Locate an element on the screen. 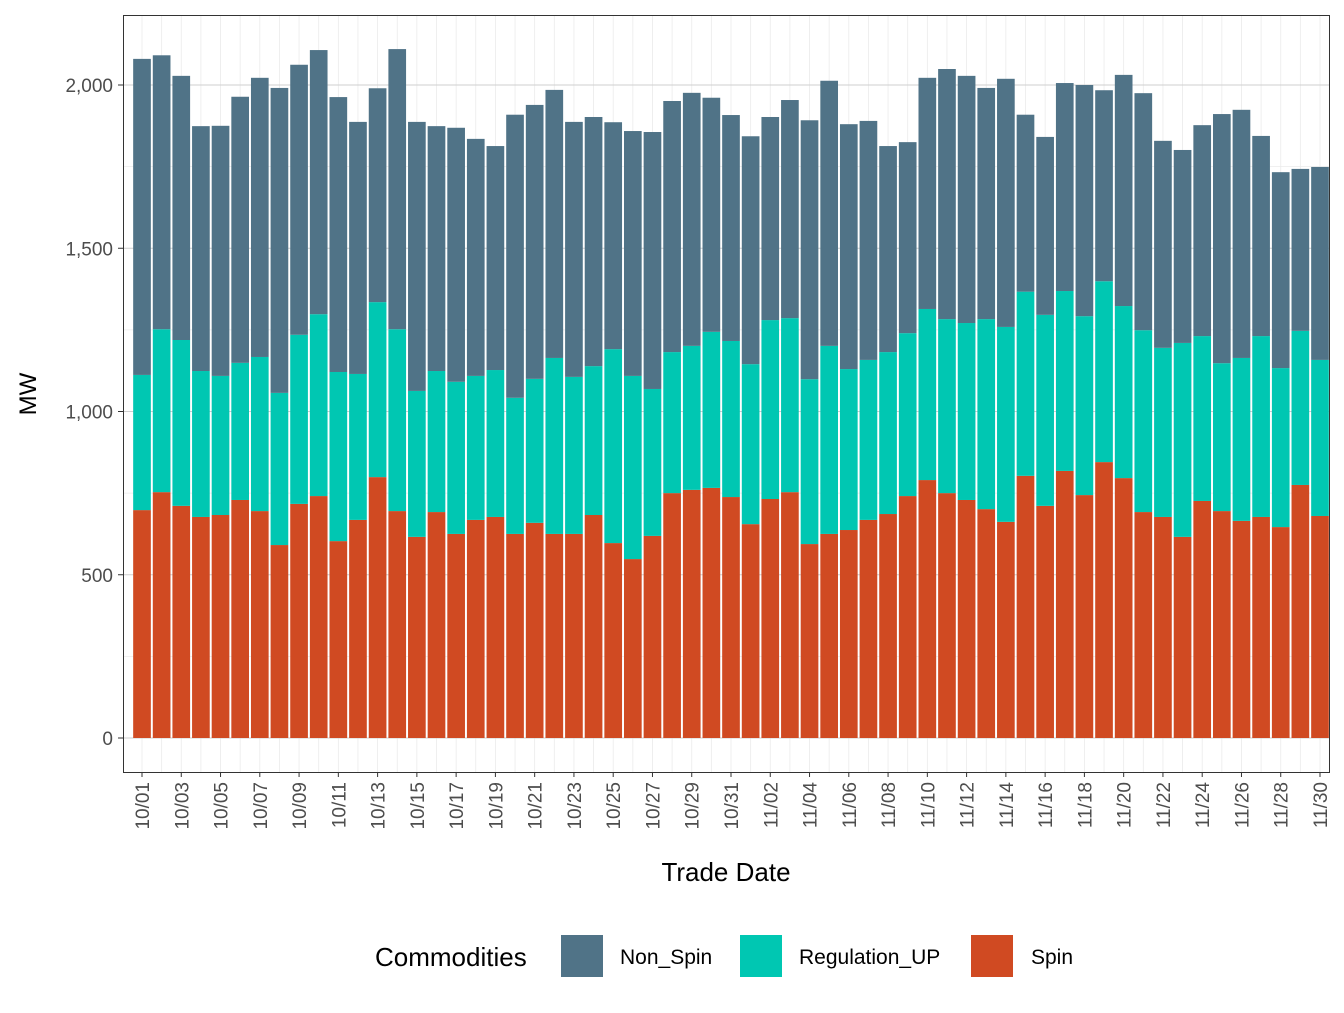 Image resolution: width=1344 pixels, height=1013 pixels. legend-key-non_spin is located at coordinates (582, 956).